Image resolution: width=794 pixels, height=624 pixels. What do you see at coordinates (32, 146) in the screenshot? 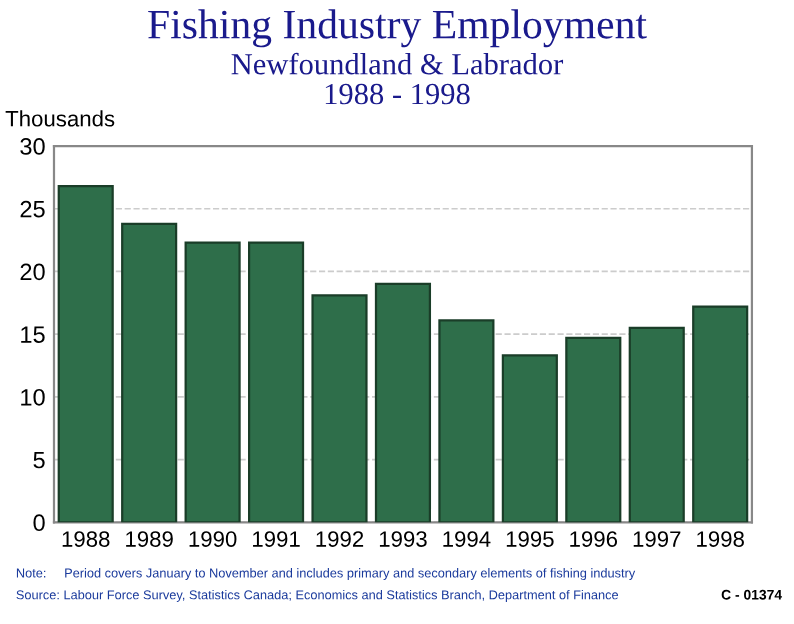
I see `y-tick-label: 30` at bounding box center [32, 146].